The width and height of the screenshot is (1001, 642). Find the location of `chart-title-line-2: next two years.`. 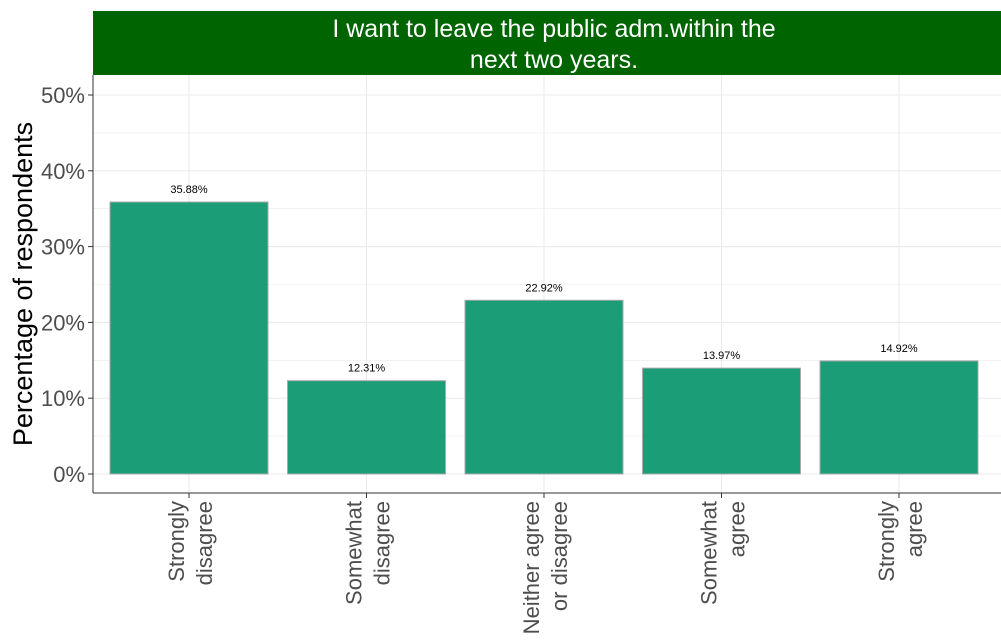

chart-title-line-2: next two years. is located at coordinates (554, 60).